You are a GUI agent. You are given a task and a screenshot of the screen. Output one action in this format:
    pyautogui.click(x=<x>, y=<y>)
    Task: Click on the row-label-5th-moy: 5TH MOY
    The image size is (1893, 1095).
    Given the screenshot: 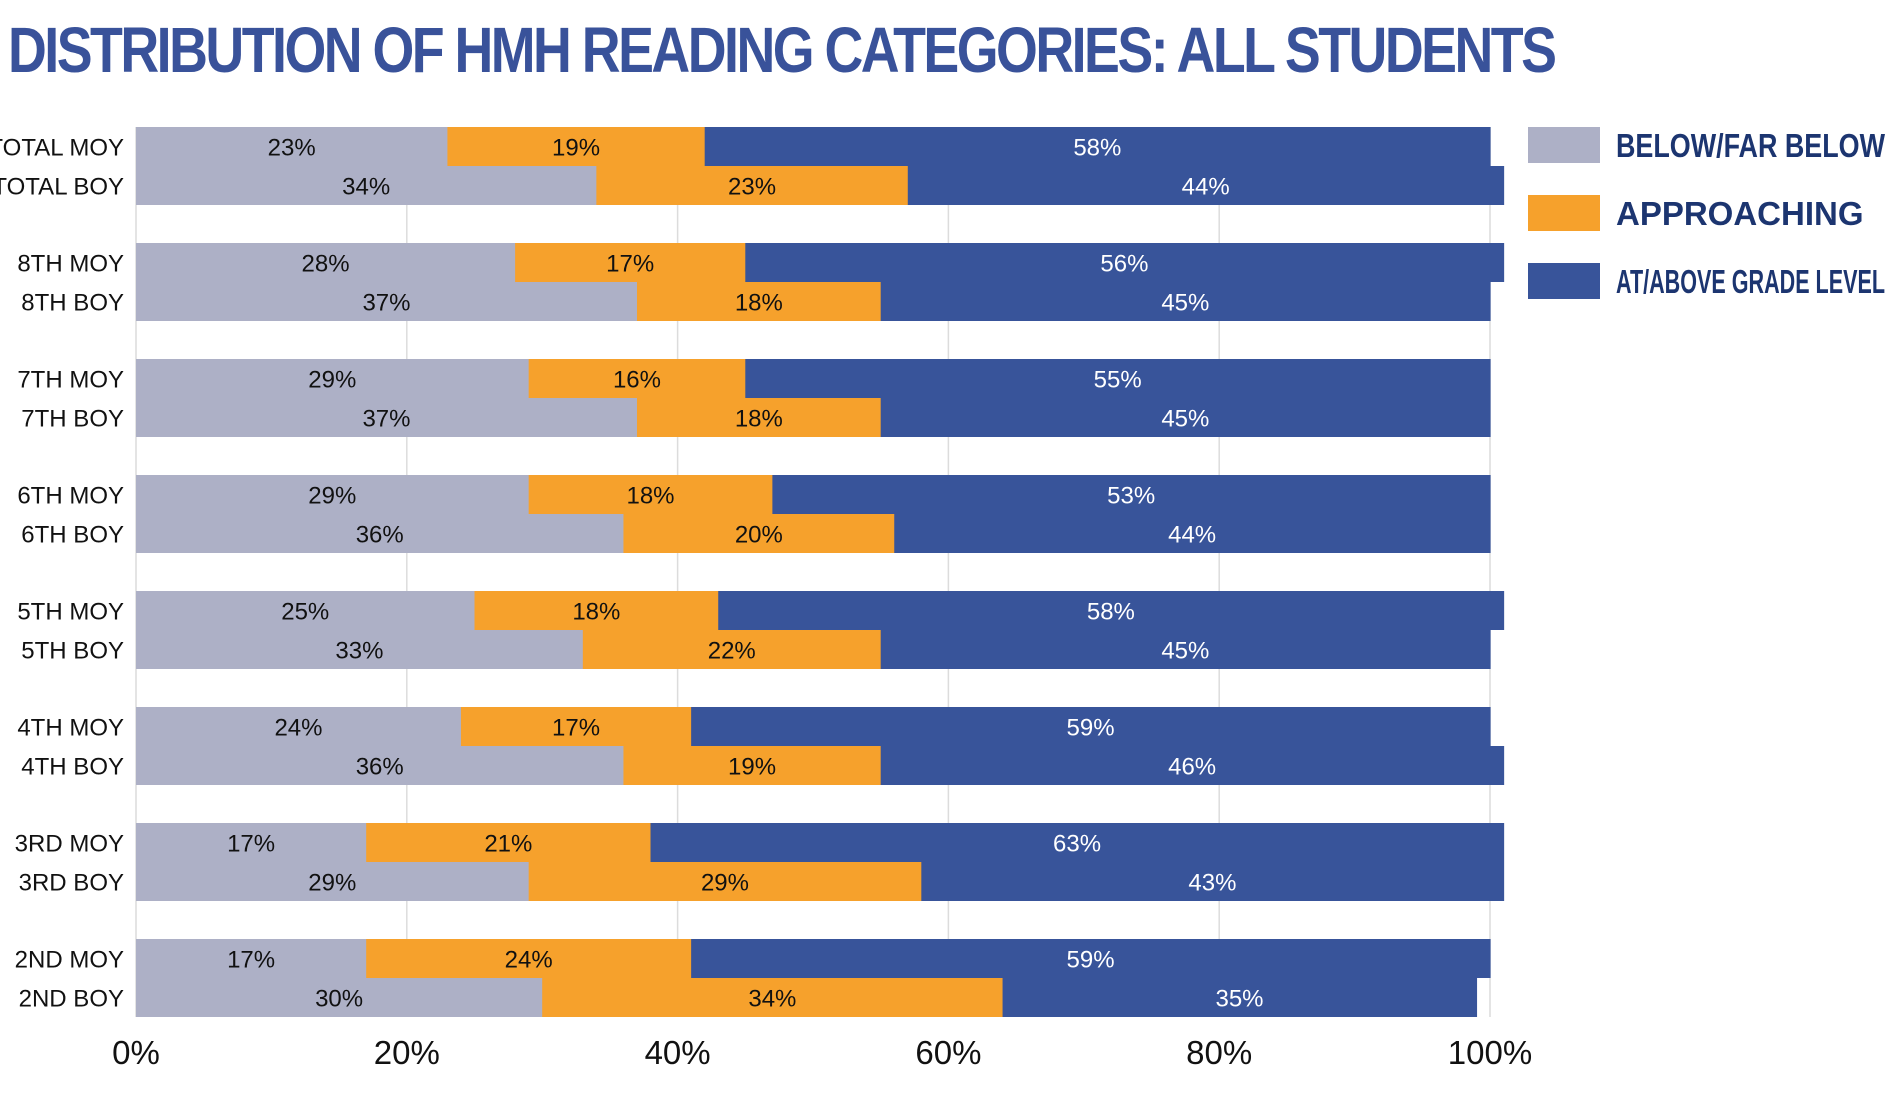 What is the action you would take?
    pyautogui.click(x=70, y=612)
    